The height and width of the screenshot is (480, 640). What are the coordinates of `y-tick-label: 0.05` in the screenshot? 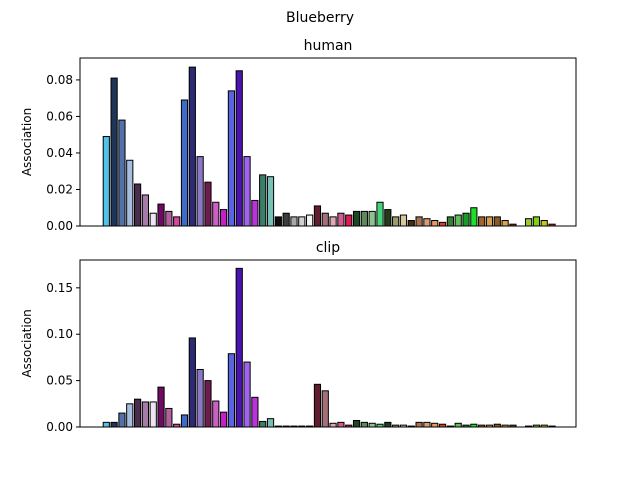 It's located at (59, 381).